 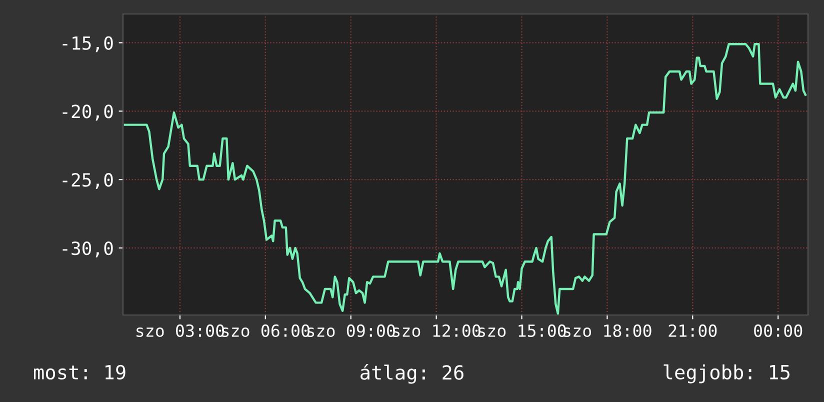 I want to click on y-tick-label: -25,0, so click(x=87, y=181).